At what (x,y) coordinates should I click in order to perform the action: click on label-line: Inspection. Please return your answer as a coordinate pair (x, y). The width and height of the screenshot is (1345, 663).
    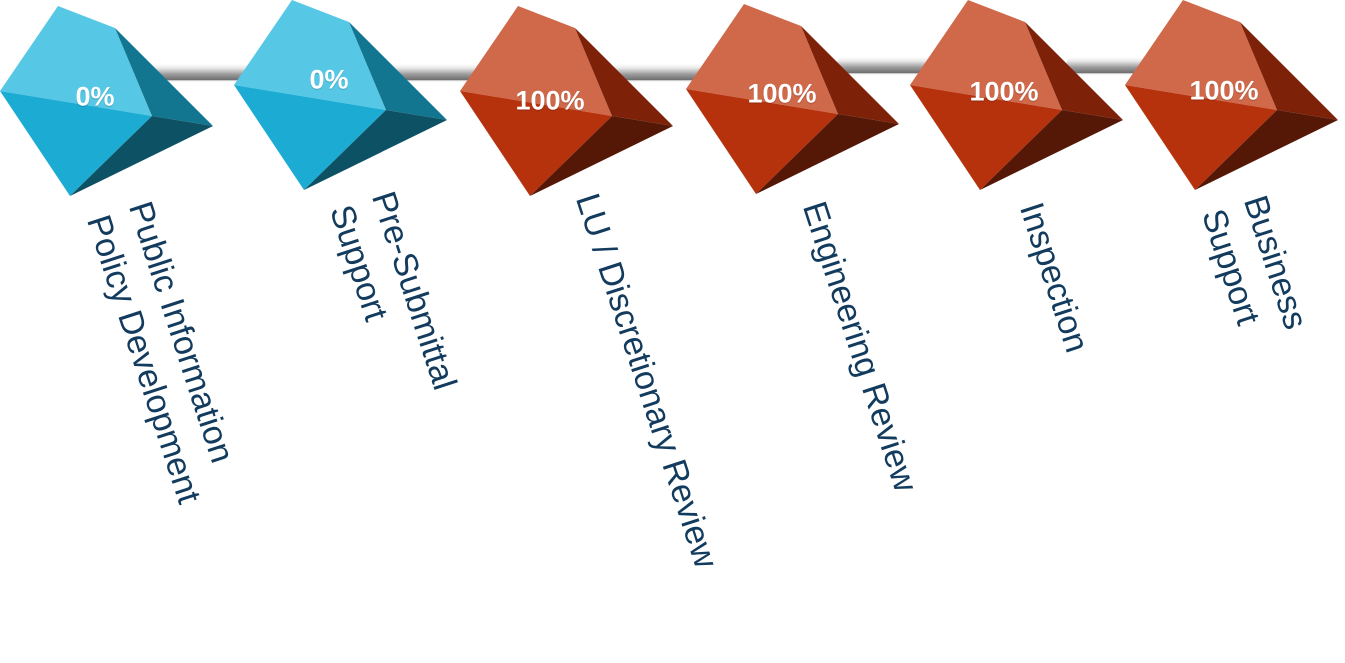
    Looking at the image, I should click on (1054, 277).